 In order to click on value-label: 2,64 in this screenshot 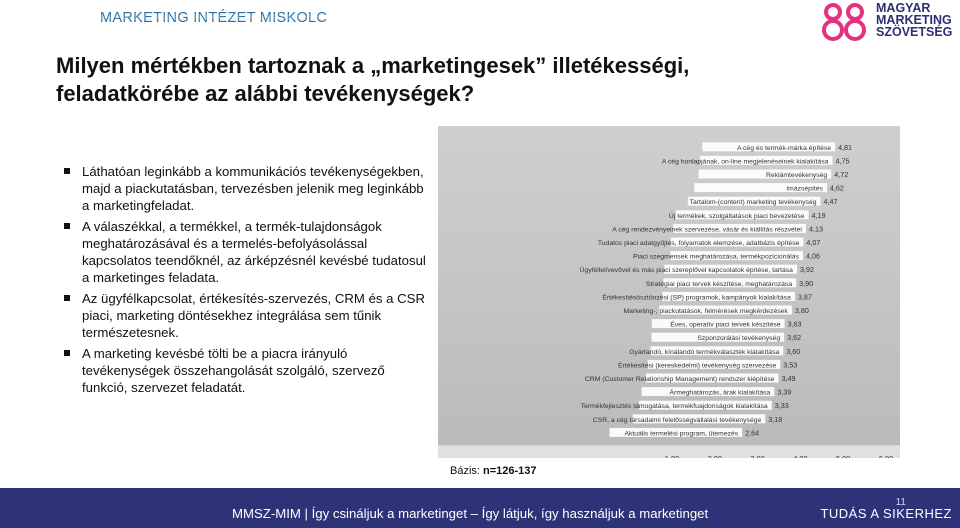, I will do `click(752, 432)`.